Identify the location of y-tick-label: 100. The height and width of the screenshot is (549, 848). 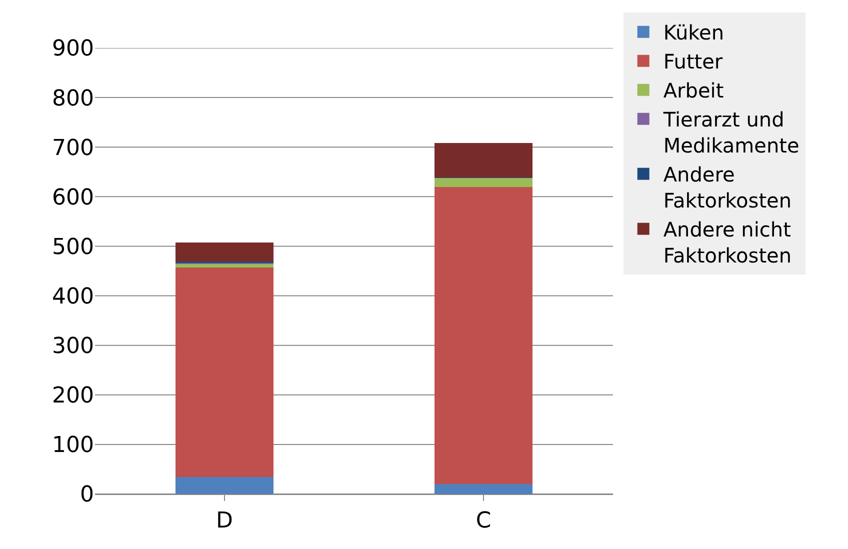
(73, 445).